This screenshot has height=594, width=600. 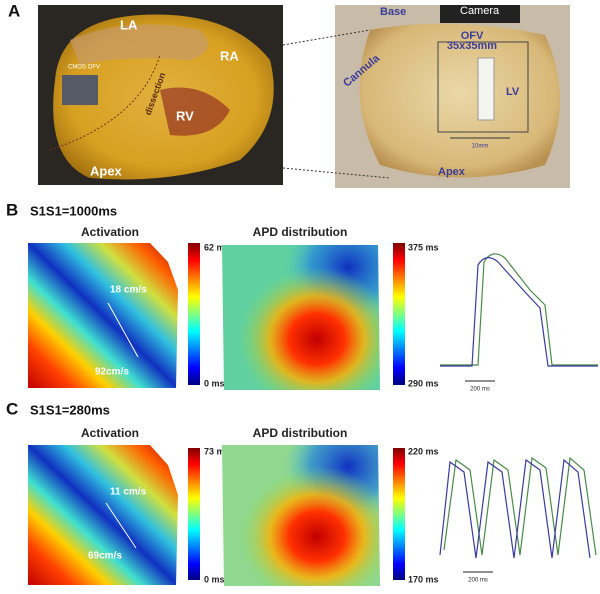 What do you see at coordinates (423, 451) in the screenshot?
I see `colorbar-label: 220 ms` at bounding box center [423, 451].